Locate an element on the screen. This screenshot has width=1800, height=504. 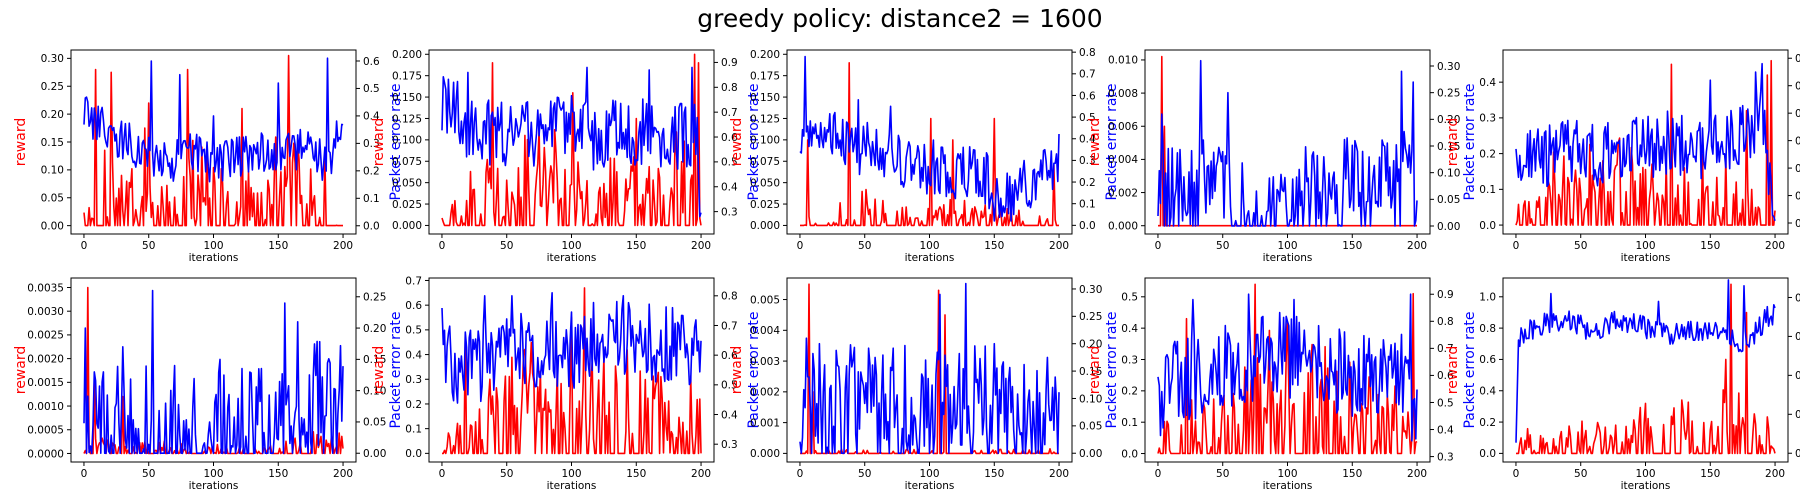
y-tick-label: 0.001 is located at coordinates (765, 423).